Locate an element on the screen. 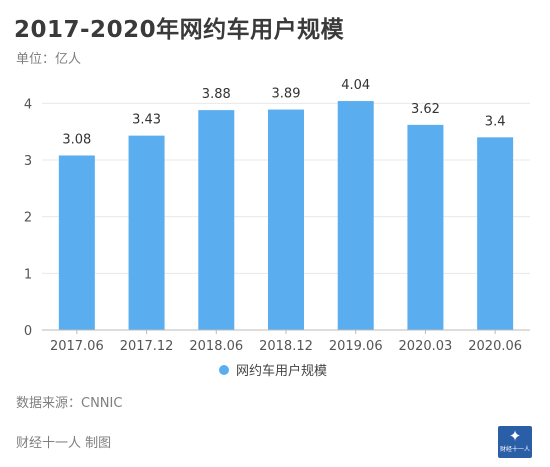 This screenshot has width=550, height=467. legend-label: 网约车用户规模 is located at coordinates (281, 371).